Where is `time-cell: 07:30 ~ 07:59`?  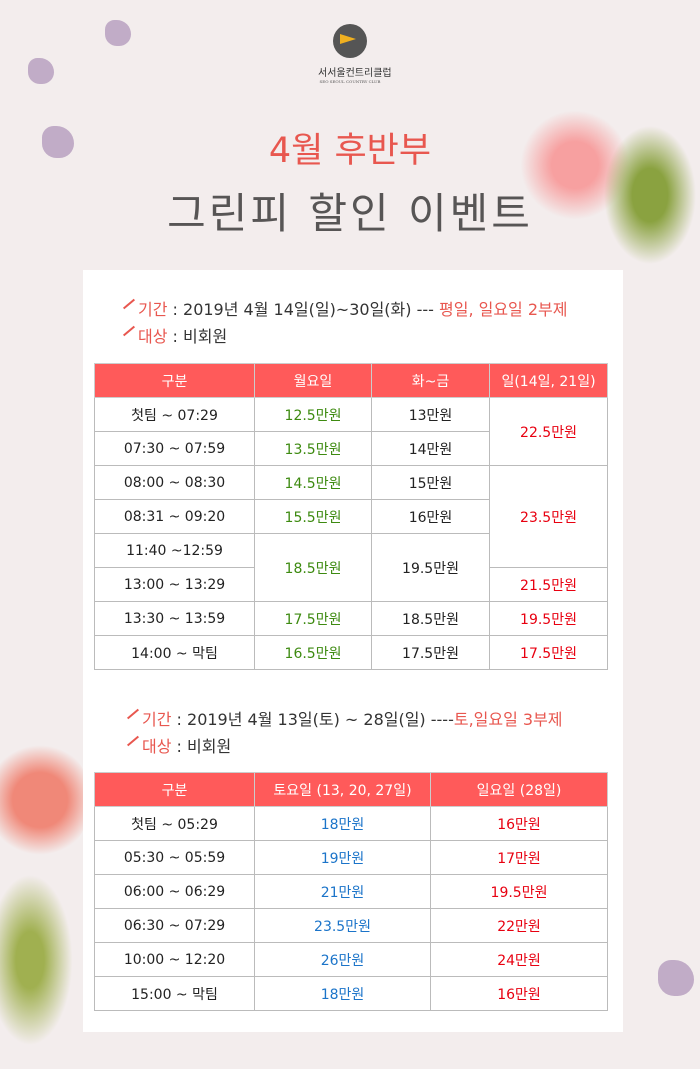
time-cell: 07:30 ~ 07:59 is located at coordinates (174, 448).